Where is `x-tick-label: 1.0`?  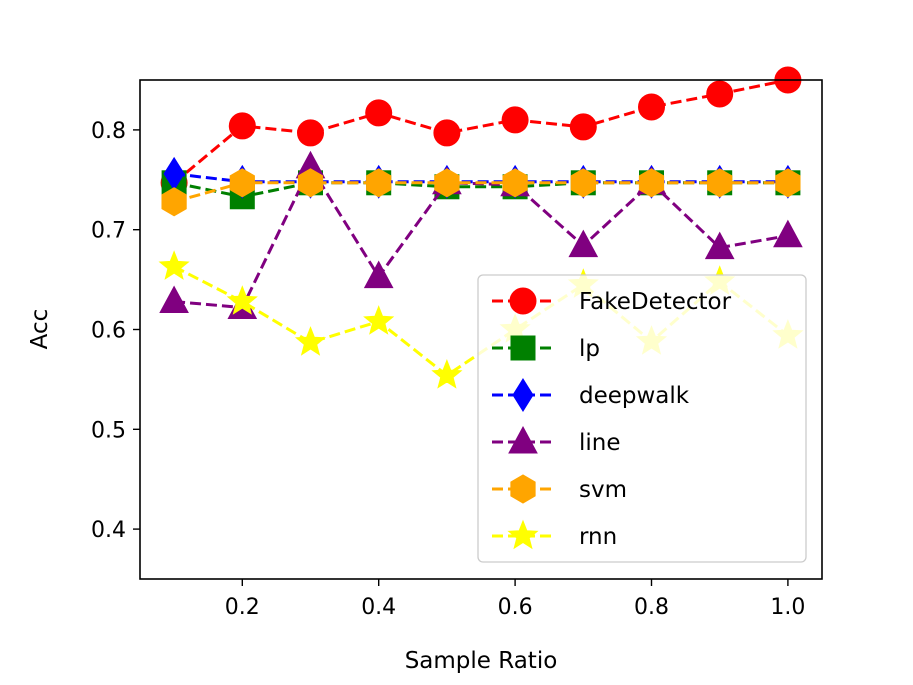 x-tick-label: 1.0 is located at coordinates (787, 607).